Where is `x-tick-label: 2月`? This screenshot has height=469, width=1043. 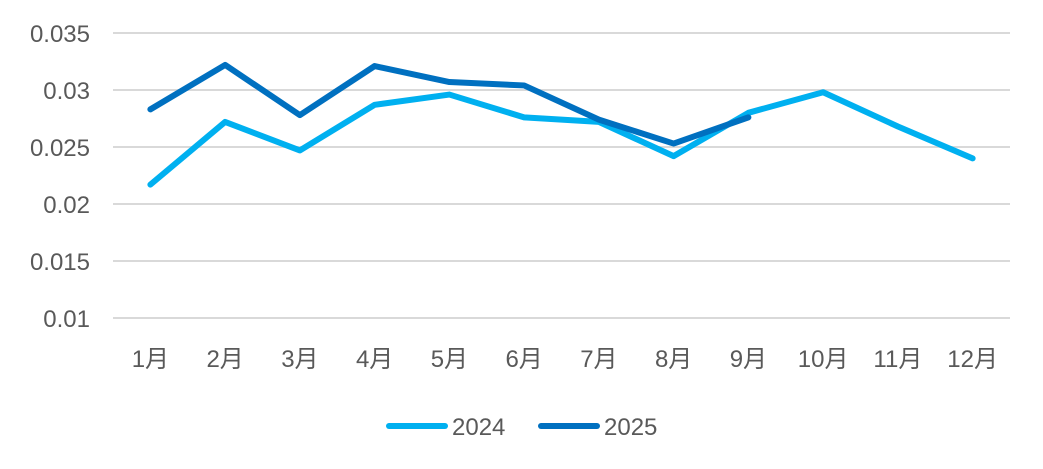
x-tick-label: 2月 is located at coordinates (224, 359).